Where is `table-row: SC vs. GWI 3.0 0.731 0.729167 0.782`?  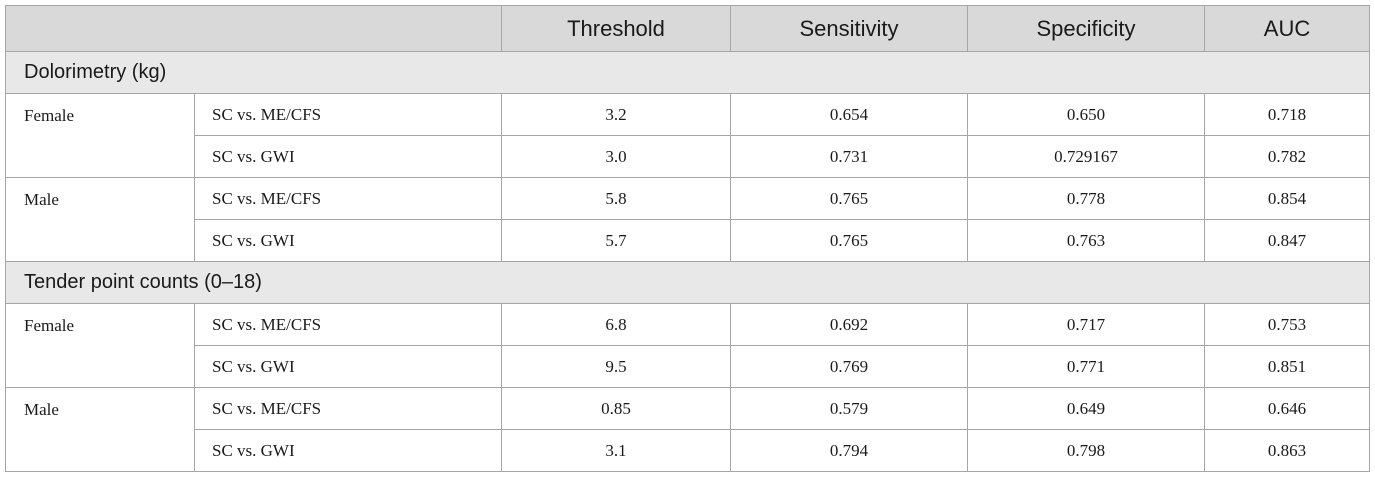 table-row: SC vs. GWI 3.0 0.731 0.729167 0.782 is located at coordinates (688, 156).